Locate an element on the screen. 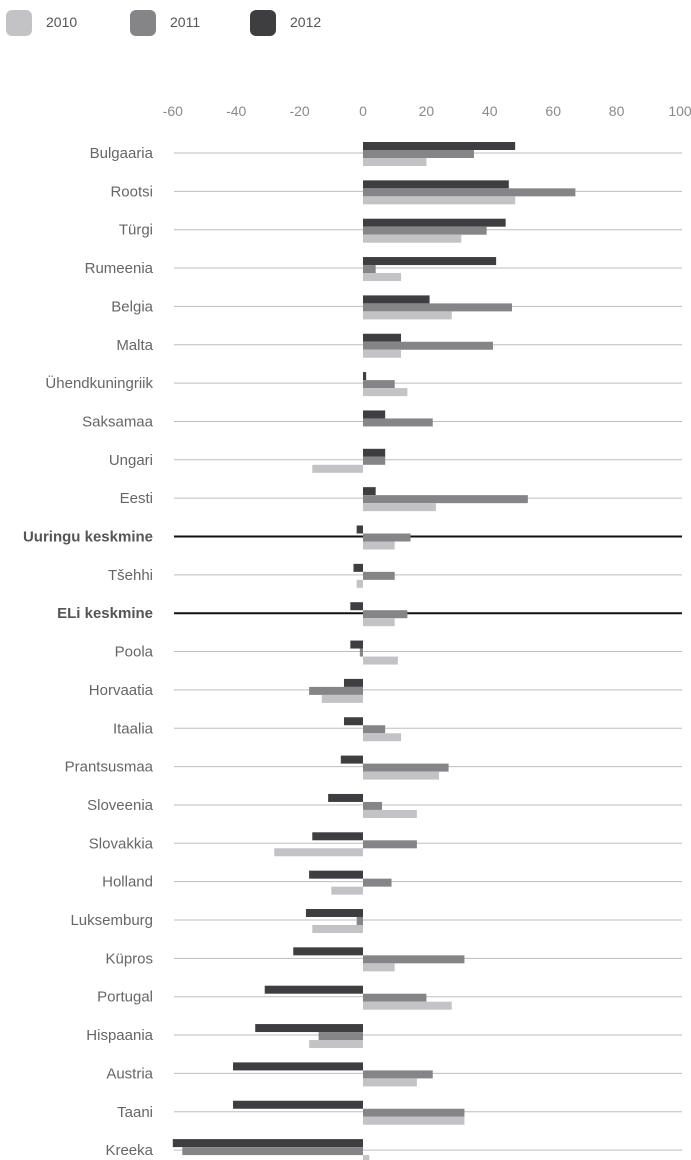 This screenshot has height=1160, width=691. bar-eesti-2010 is located at coordinates (399, 507).